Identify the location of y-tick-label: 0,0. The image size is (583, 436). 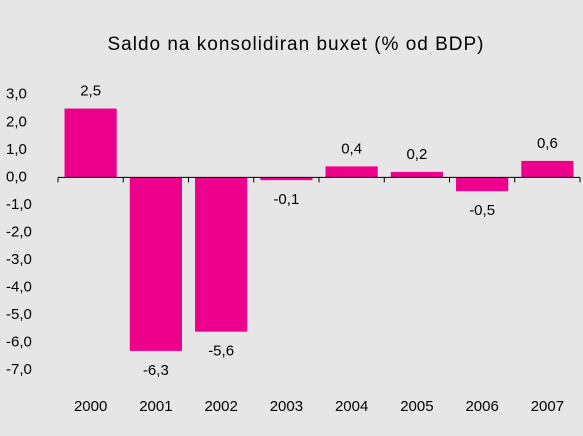
(16, 176).